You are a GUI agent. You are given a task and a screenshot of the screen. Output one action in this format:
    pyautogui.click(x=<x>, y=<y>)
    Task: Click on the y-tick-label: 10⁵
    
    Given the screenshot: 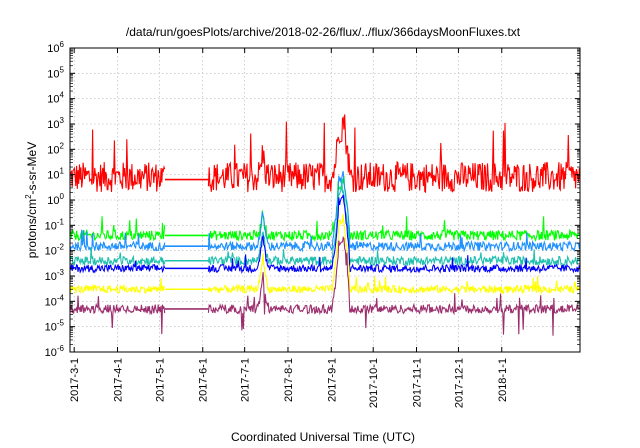 What is the action you would take?
    pyautogui.click(x=55, y=72)
    